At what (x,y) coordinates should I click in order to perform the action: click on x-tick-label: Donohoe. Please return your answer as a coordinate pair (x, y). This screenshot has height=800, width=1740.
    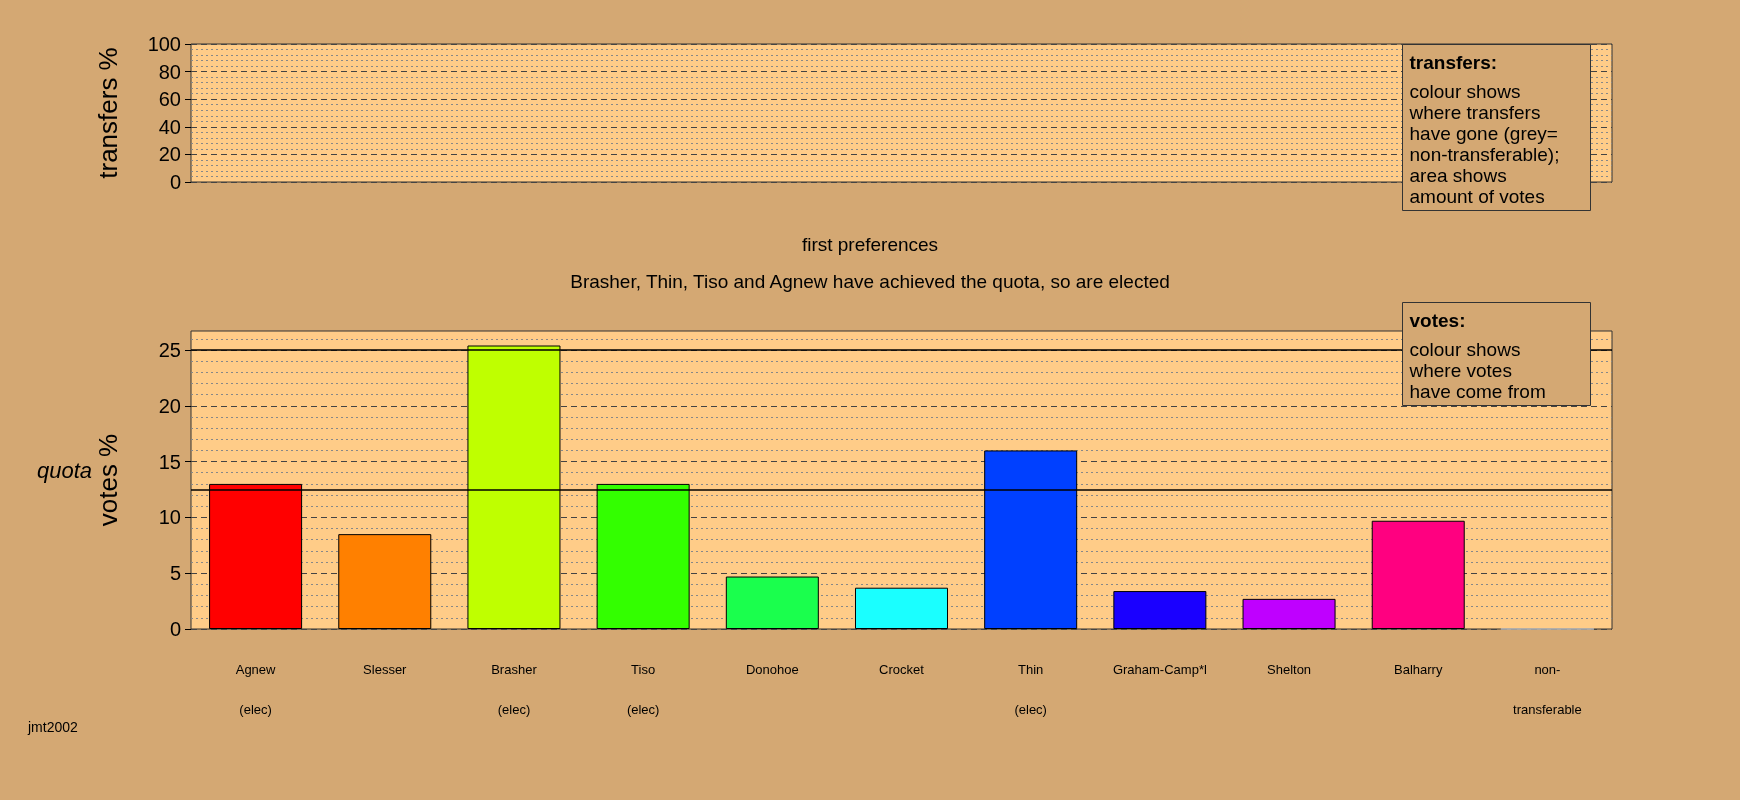
    Looking at the image, I should click on (772, 669).